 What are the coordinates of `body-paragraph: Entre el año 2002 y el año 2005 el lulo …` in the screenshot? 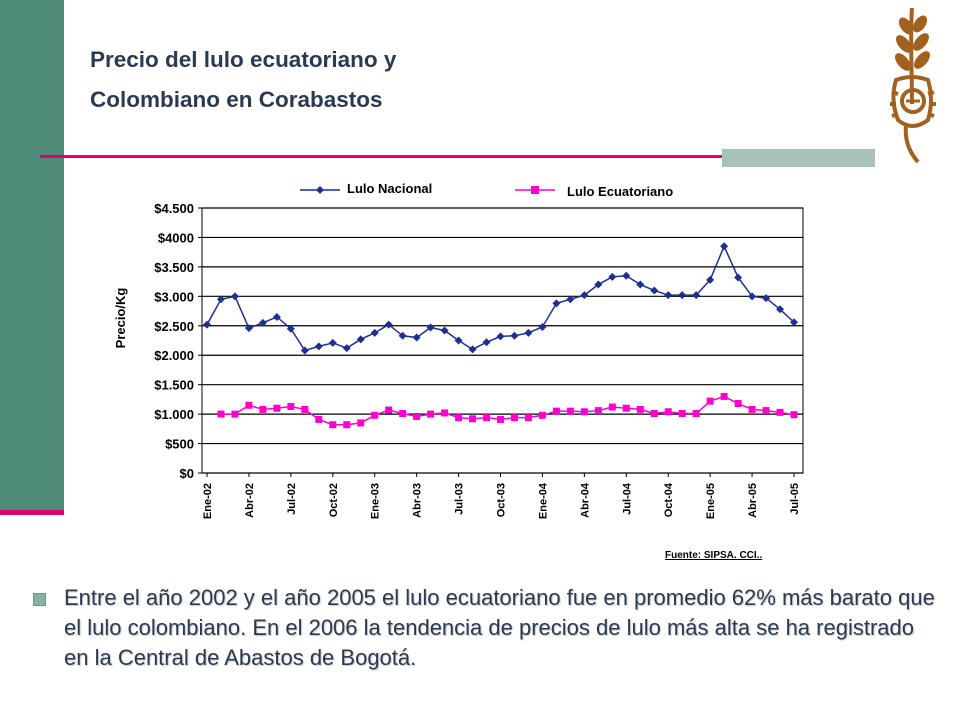 It's located at (499, 627).